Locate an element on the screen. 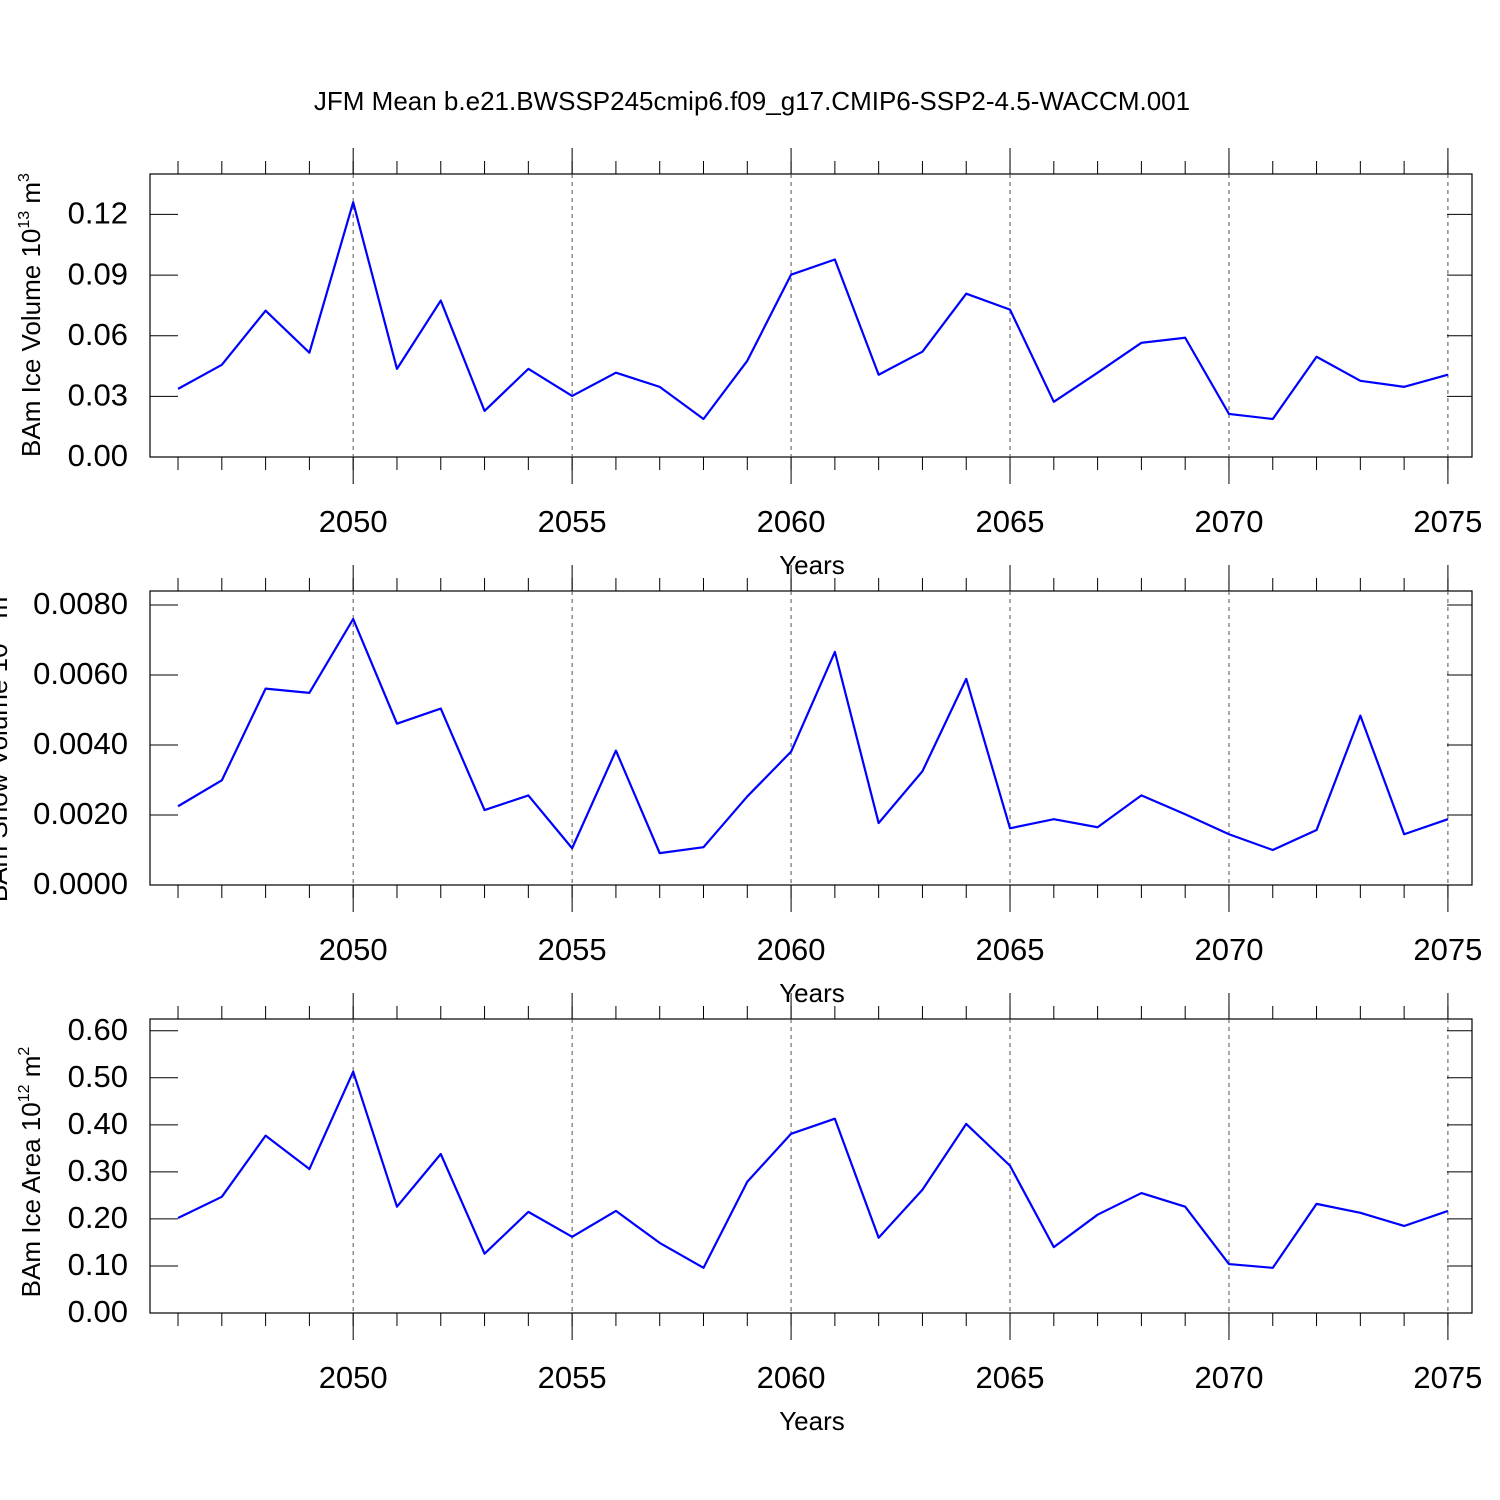  y-tick-label: 0.06 is located at coordinates (98, 334).